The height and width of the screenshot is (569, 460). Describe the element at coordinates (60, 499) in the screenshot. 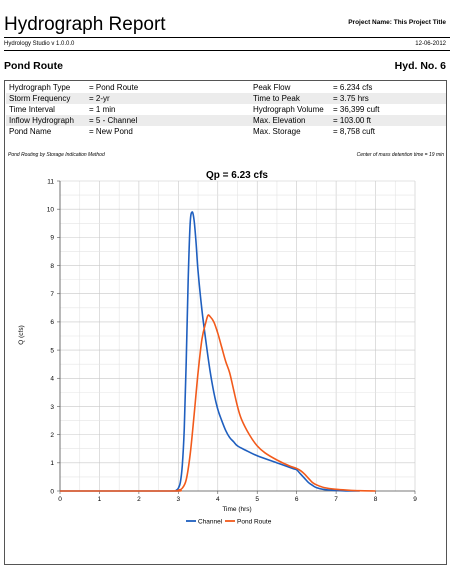

I see `x-tick-label: 0` at that location.